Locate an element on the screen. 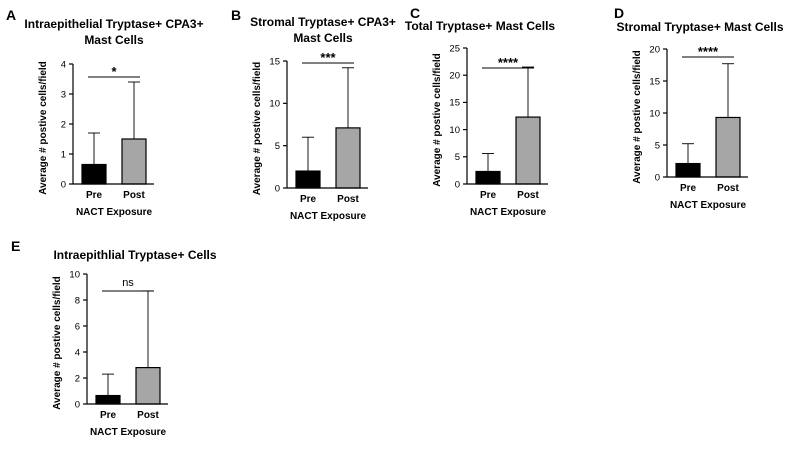  panel-letter: A is located at coordinates (11, 15).